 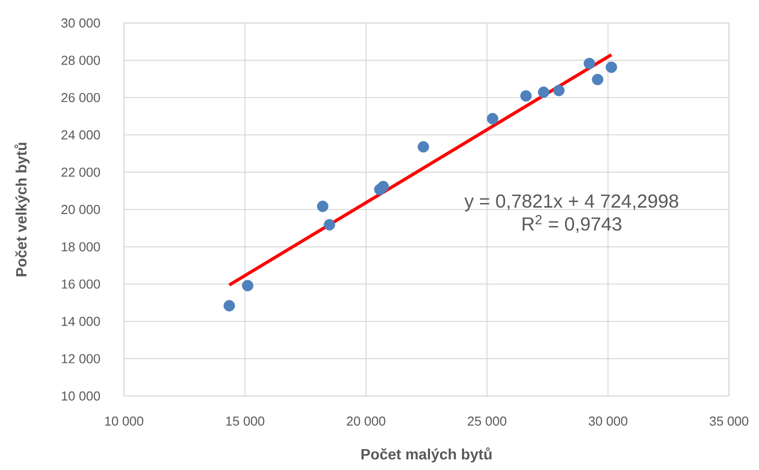 I want to click on y-tick-label: 30 000, so click(x=80, y=23).